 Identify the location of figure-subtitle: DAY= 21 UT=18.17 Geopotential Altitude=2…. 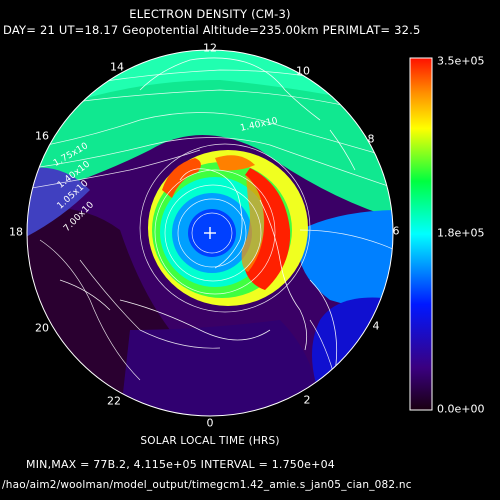
(212, 30).